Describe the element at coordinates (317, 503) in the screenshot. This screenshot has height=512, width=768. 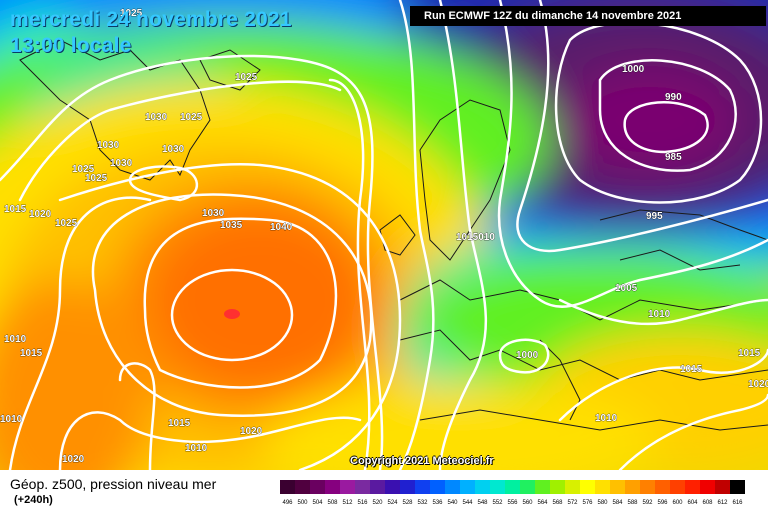
I see `scale-label: 504` at that location.